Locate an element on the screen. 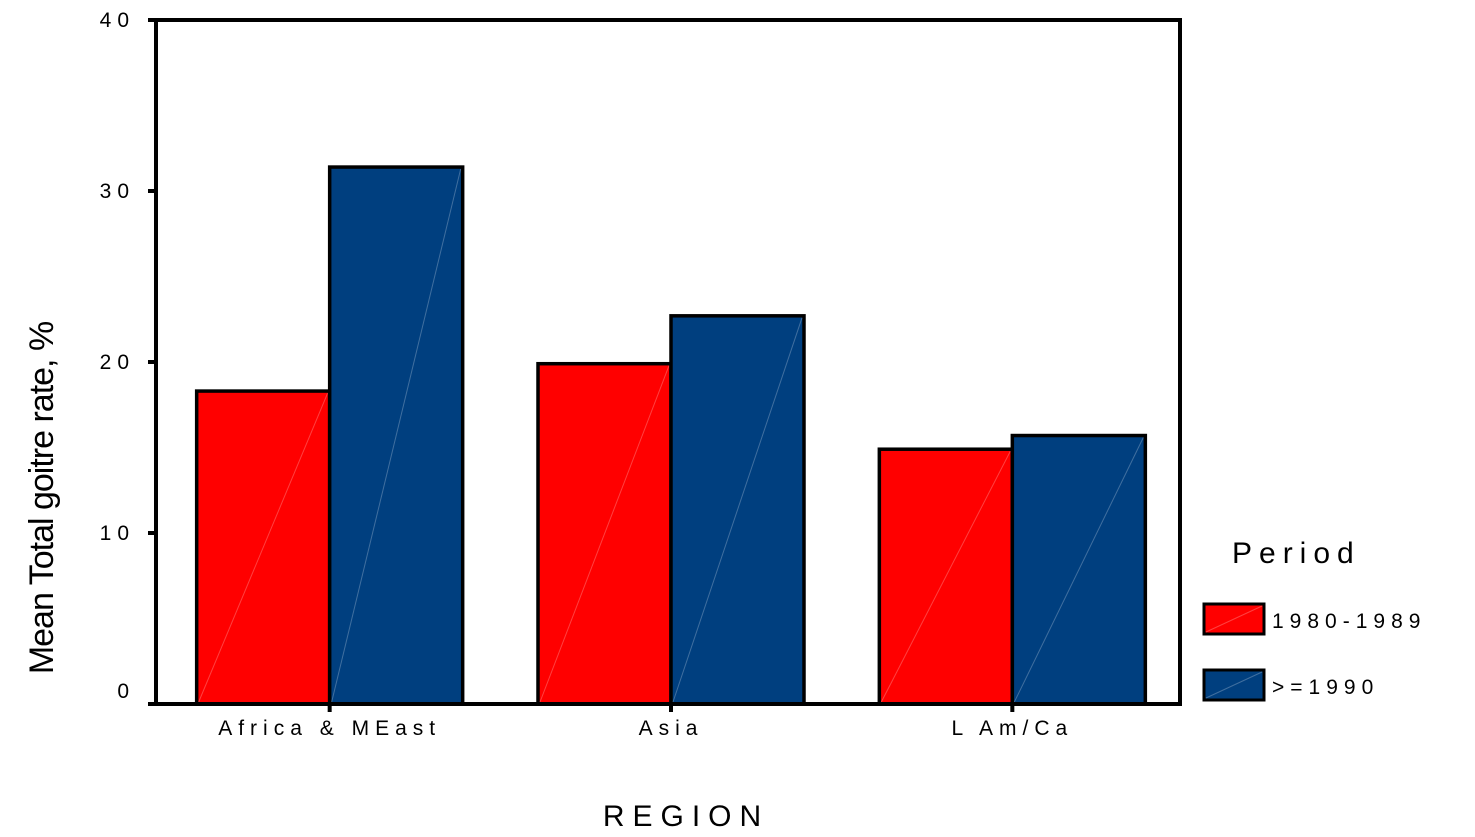  y-axis-title: Mean Total goitre rate, % is located at coordinates (42, 497).